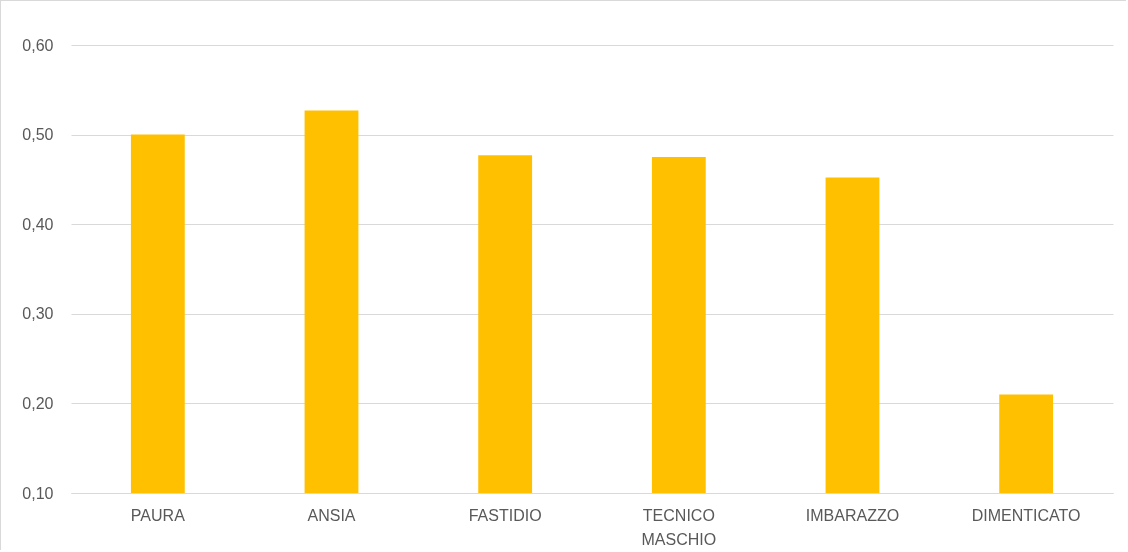  Describe the element at coordinates (38, 493) in the screenshot. I see `y-tick-label: 0,10` at that location.